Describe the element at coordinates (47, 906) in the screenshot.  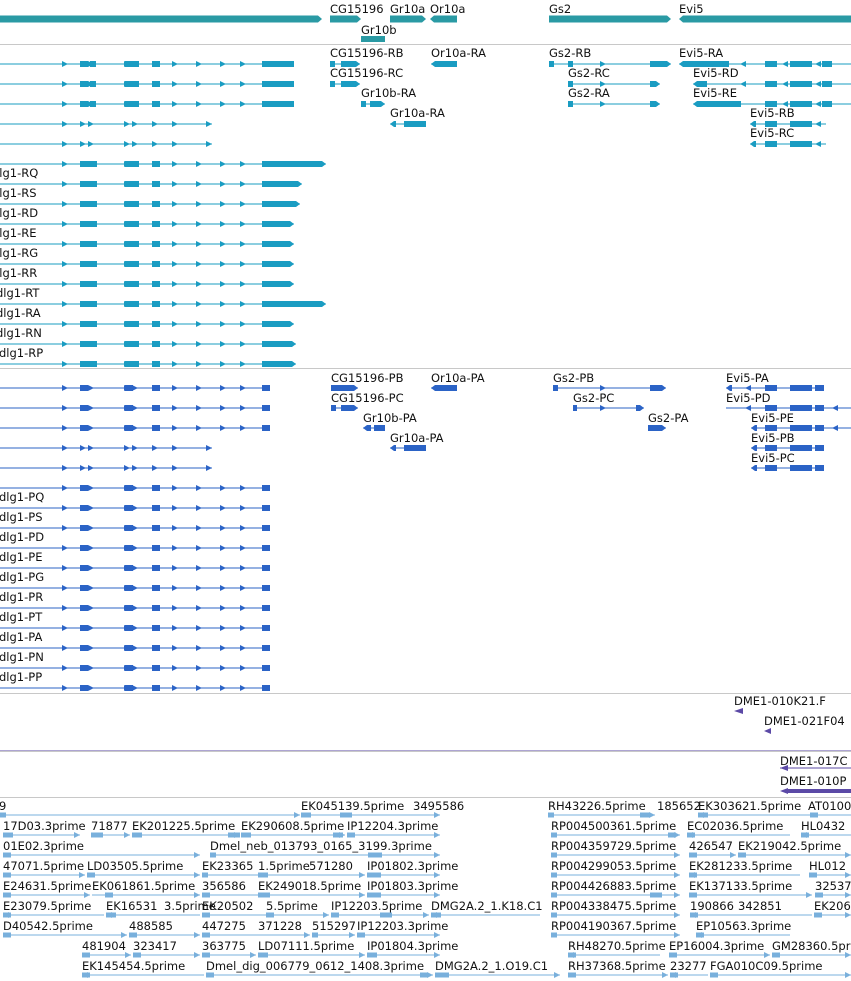
I see `est-label: E23079.5prime` at that location.